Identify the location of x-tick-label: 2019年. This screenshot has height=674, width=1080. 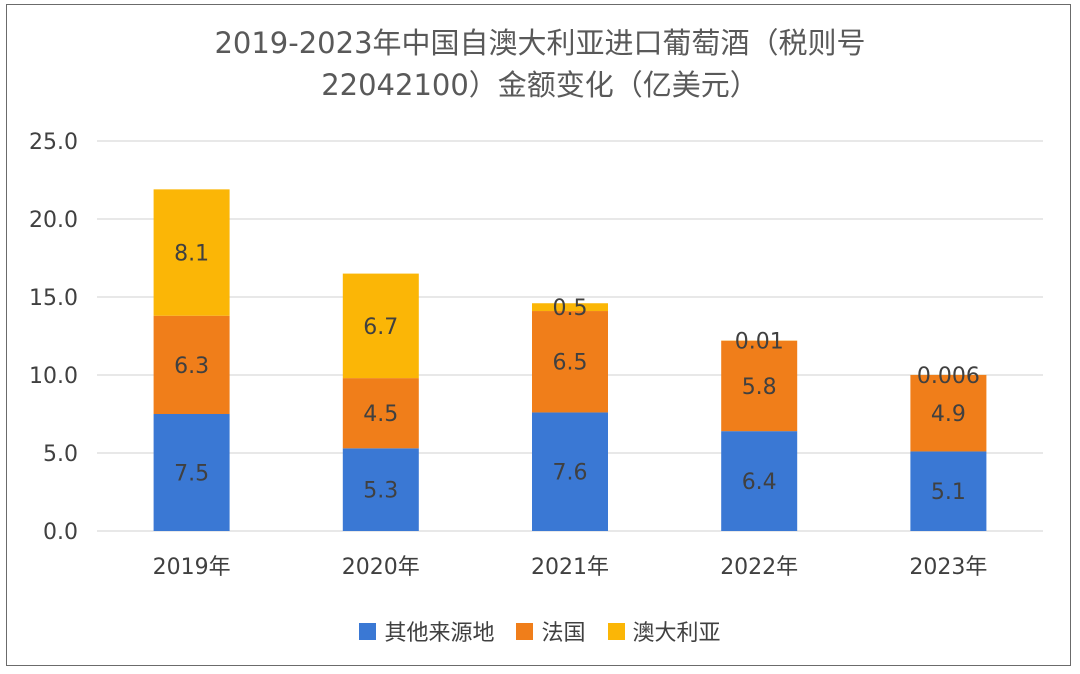
(192, 567).